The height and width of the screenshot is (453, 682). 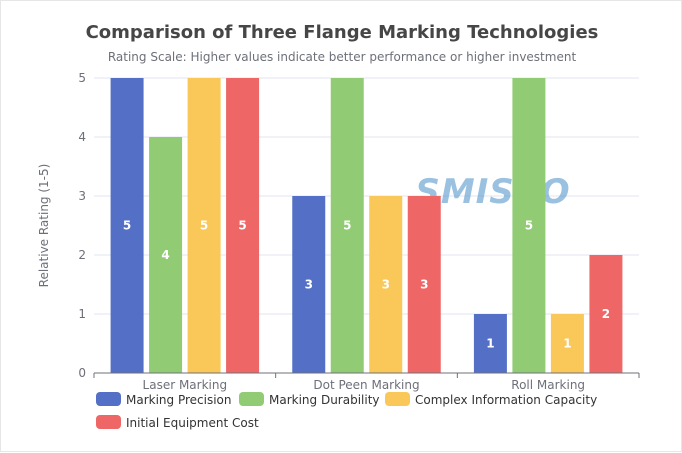 I want to click on legend-label: Initial Equipment Cost, so click(x=192, y=423).